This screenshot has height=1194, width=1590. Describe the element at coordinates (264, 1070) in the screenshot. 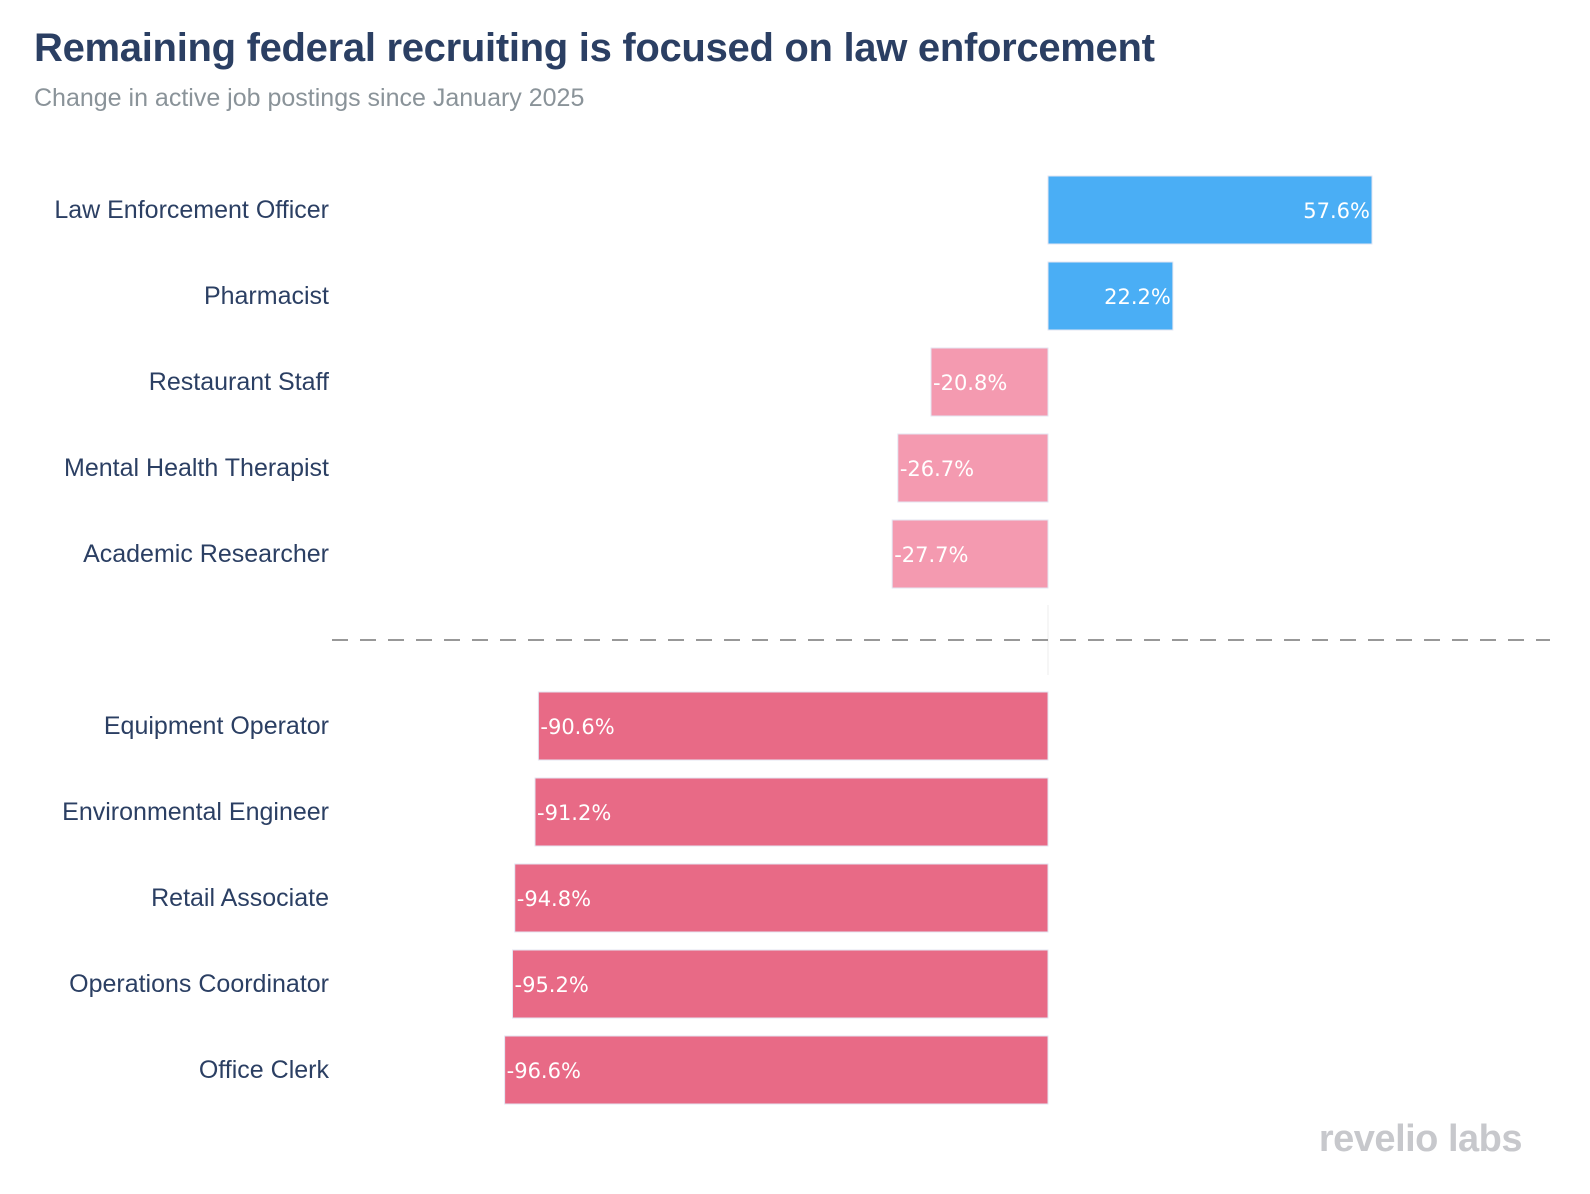

I see `category-label: Office Clerk` at that location.